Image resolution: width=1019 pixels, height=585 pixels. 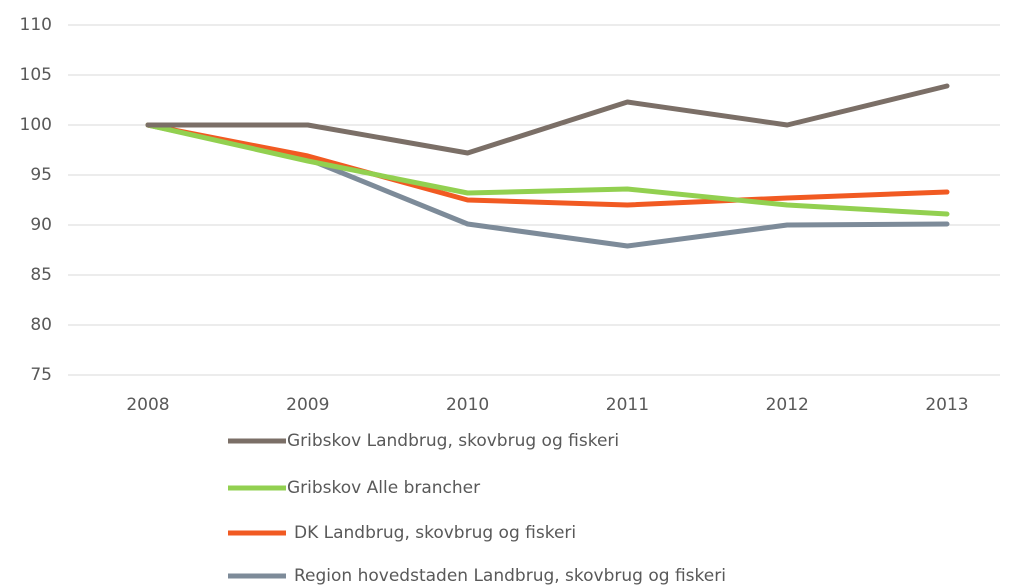 What do you see at coordinates (435, 533) in the screenshot?
I see `legend-label: DK Landbrug, skovbrug og fiskeri` at bounding box center [435, 533].